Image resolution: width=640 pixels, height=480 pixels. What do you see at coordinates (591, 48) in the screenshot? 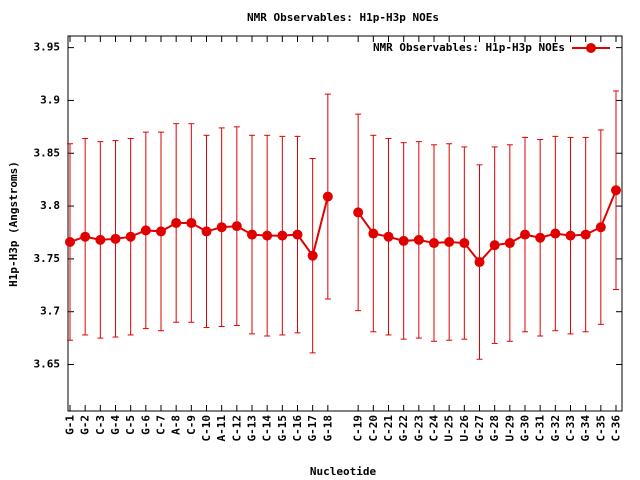
I see `legend-marker` at bounding box center [591, 48].